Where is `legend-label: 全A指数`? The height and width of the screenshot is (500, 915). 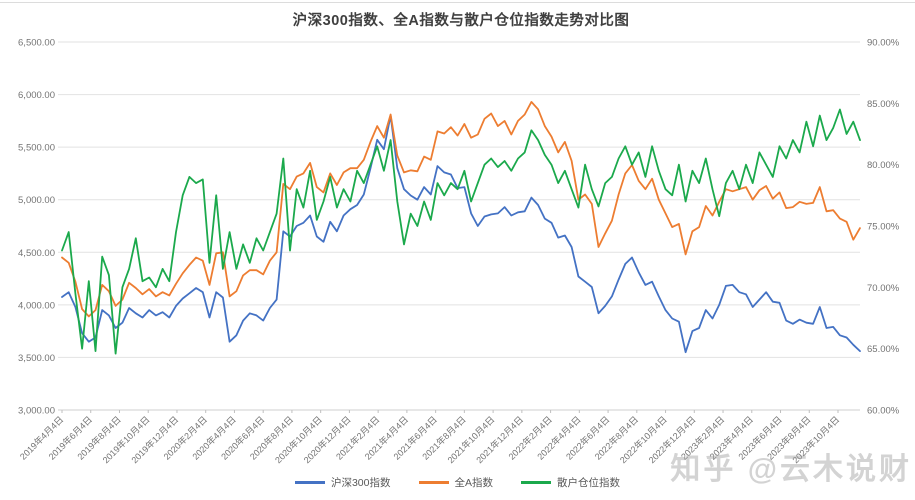 legend-label: 全A指数 is located at coordinates (474, 483).